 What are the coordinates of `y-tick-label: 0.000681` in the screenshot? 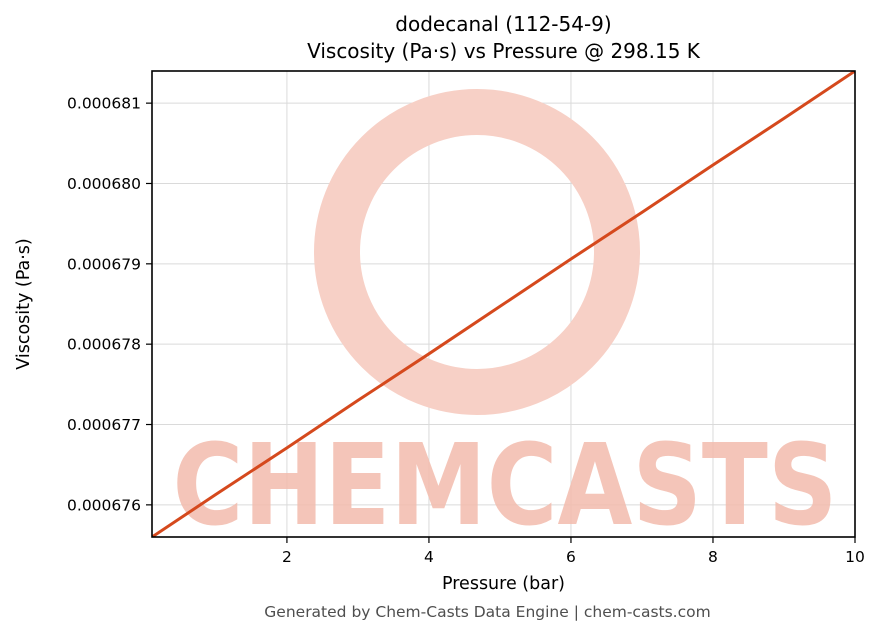 It's located at (104, 104).